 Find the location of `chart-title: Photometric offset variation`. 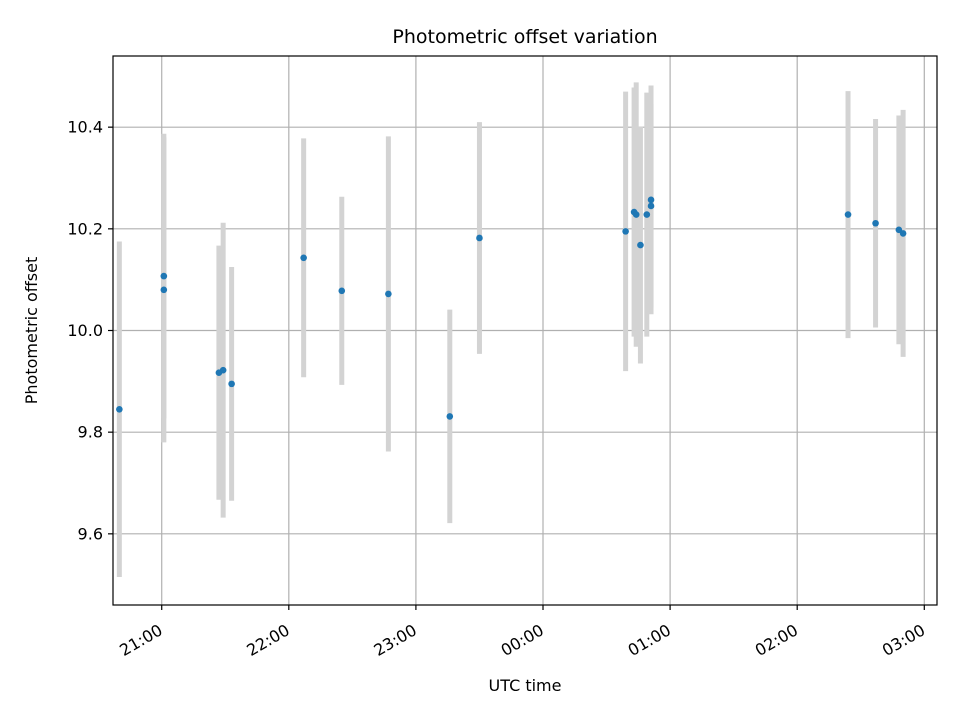

chart-title: Photometric offset variation is located at coordinates (524, 37).